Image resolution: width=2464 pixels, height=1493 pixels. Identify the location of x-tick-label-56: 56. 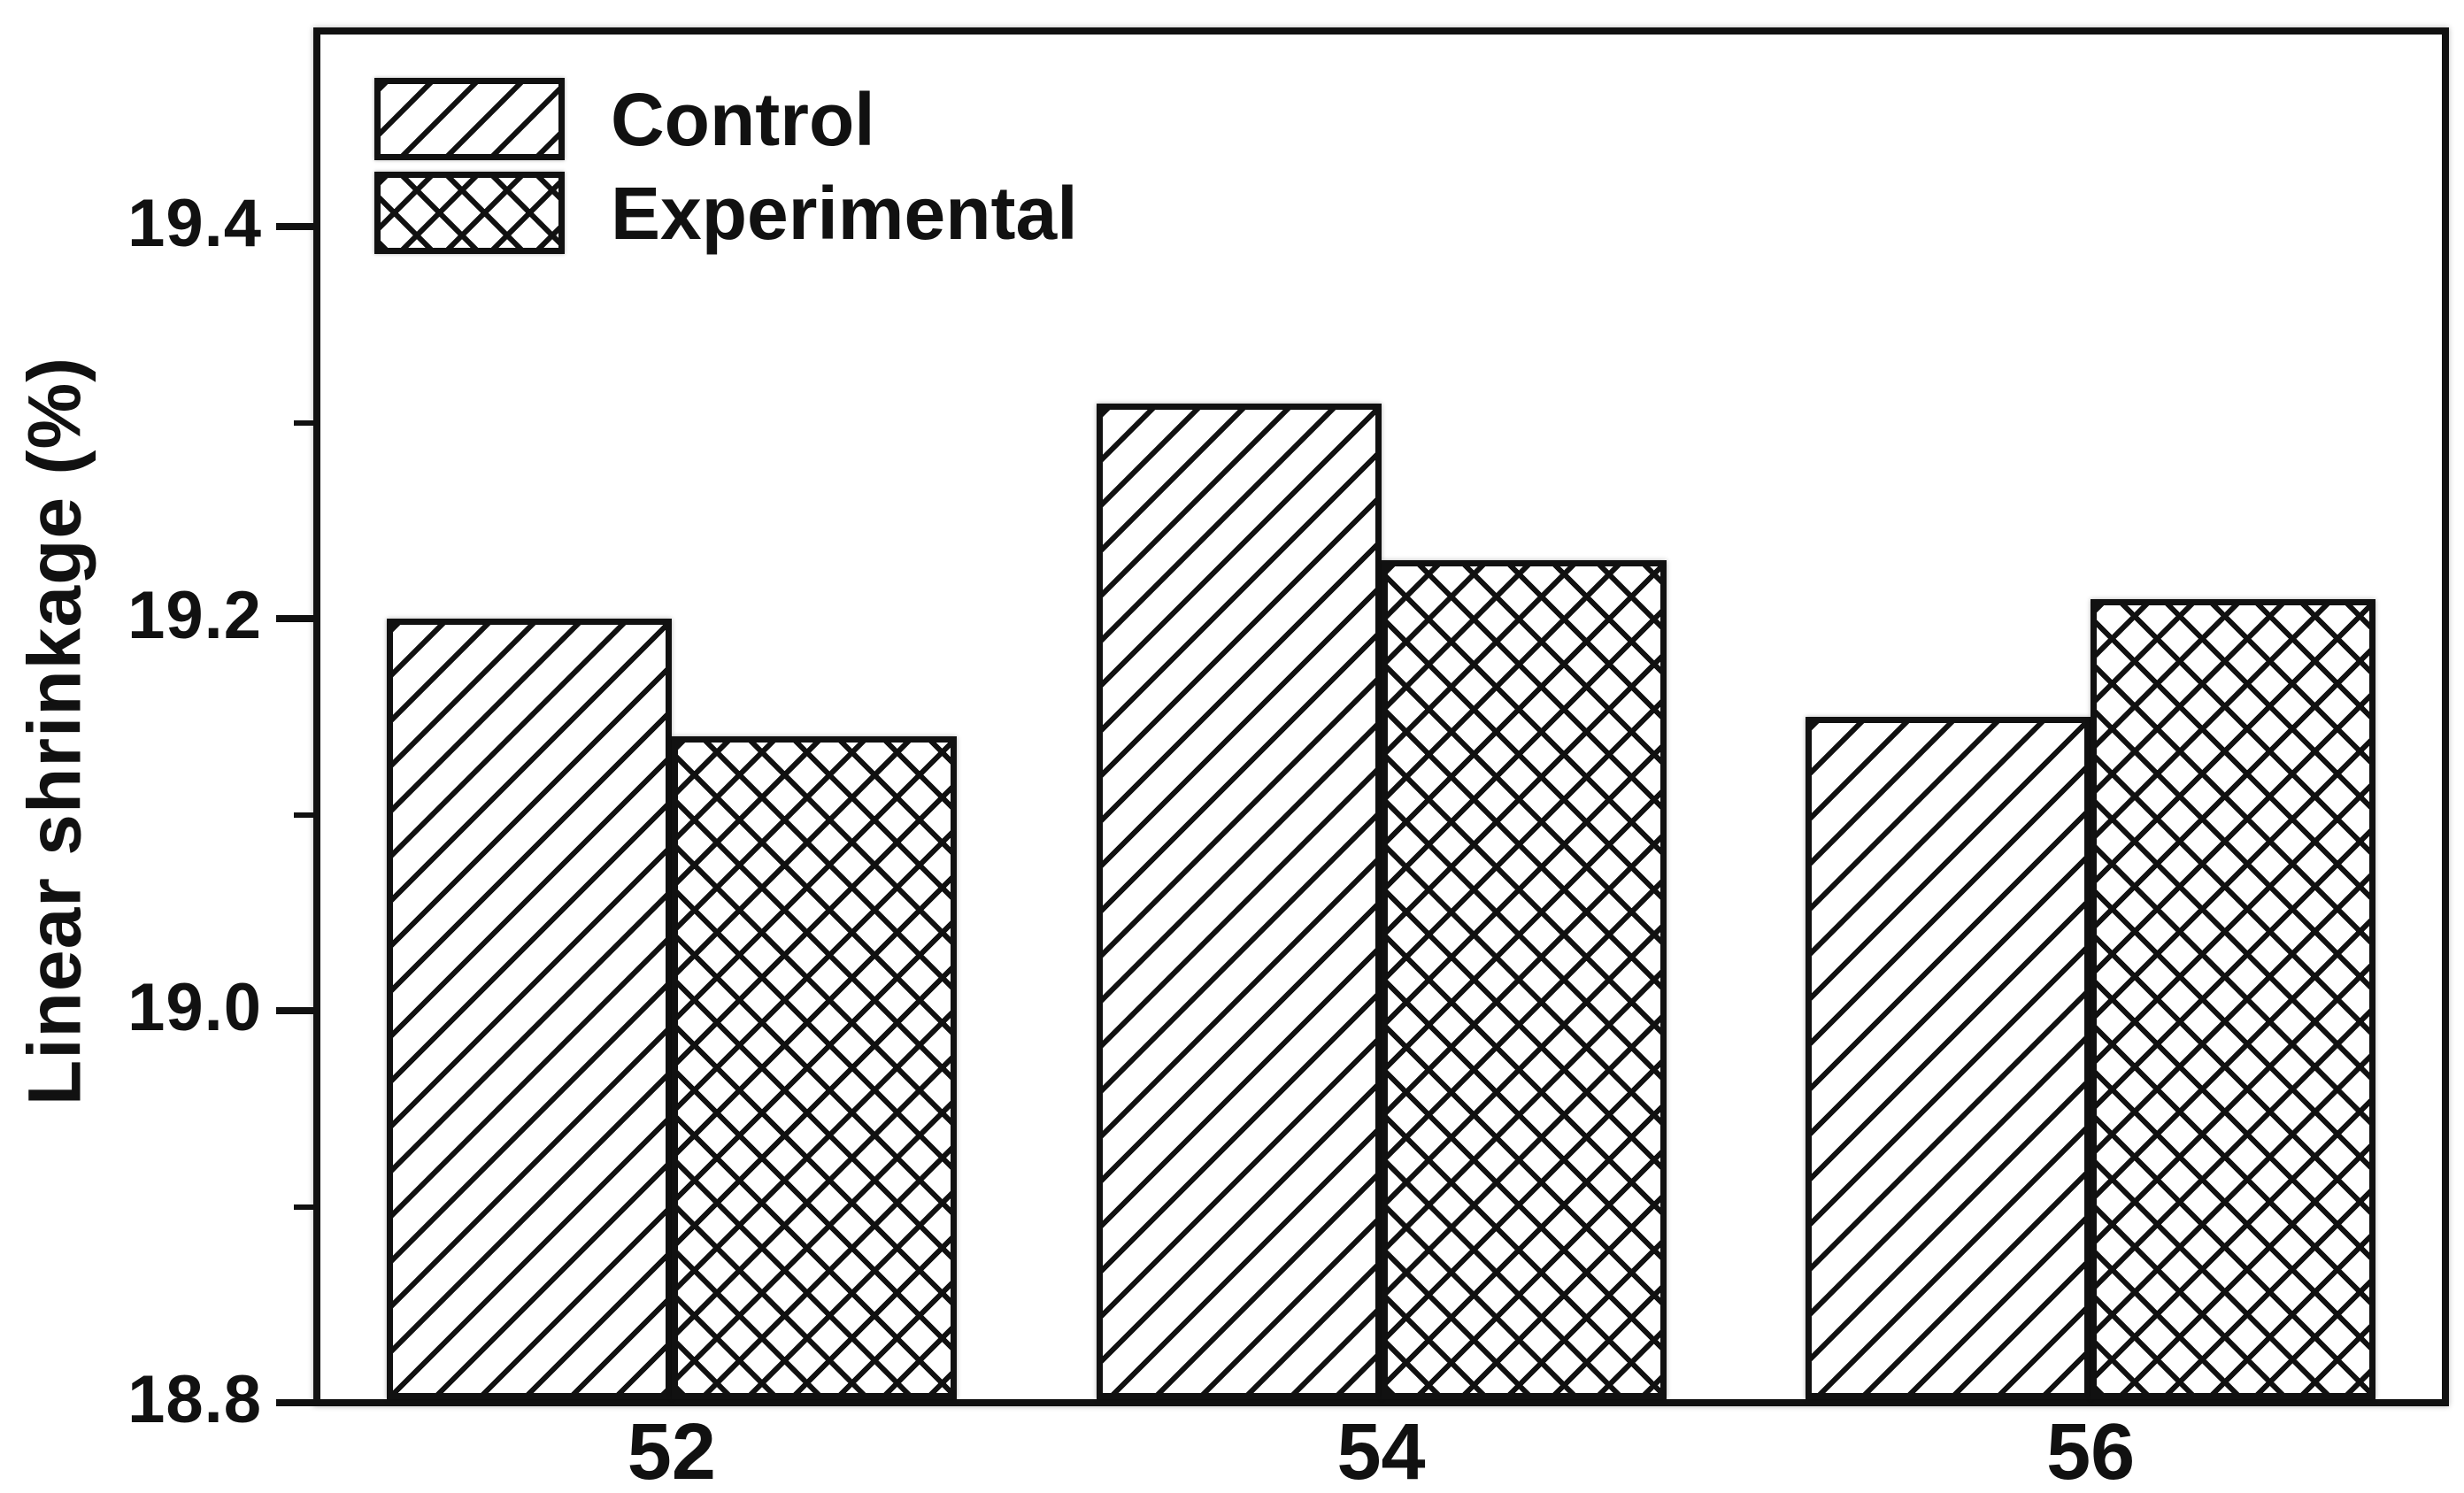
(2091, 1450).